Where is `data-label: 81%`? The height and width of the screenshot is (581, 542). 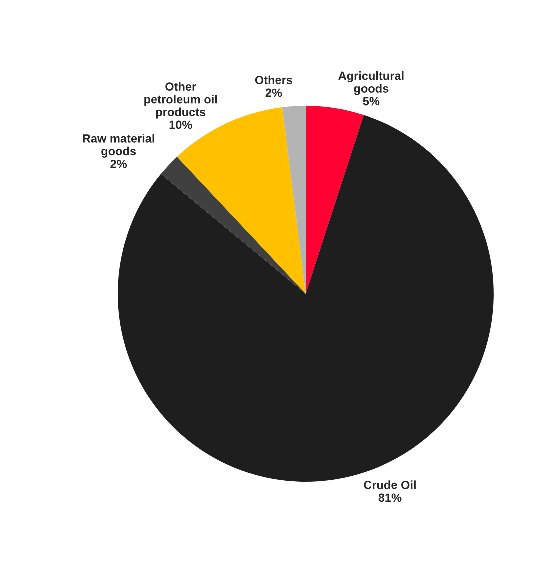
data-label: 81% is located at coordinates (390, 498).